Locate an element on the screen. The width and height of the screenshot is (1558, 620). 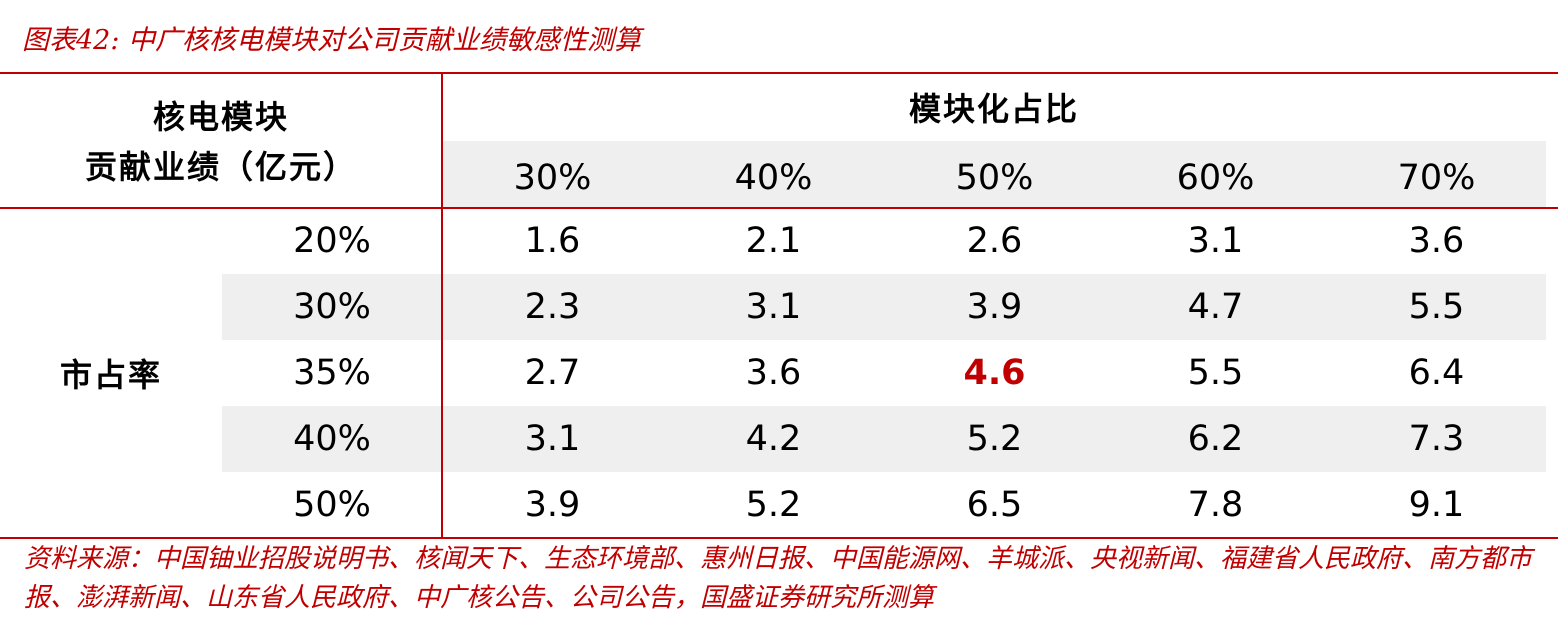
header-shade is located at coordinates (994, 174).